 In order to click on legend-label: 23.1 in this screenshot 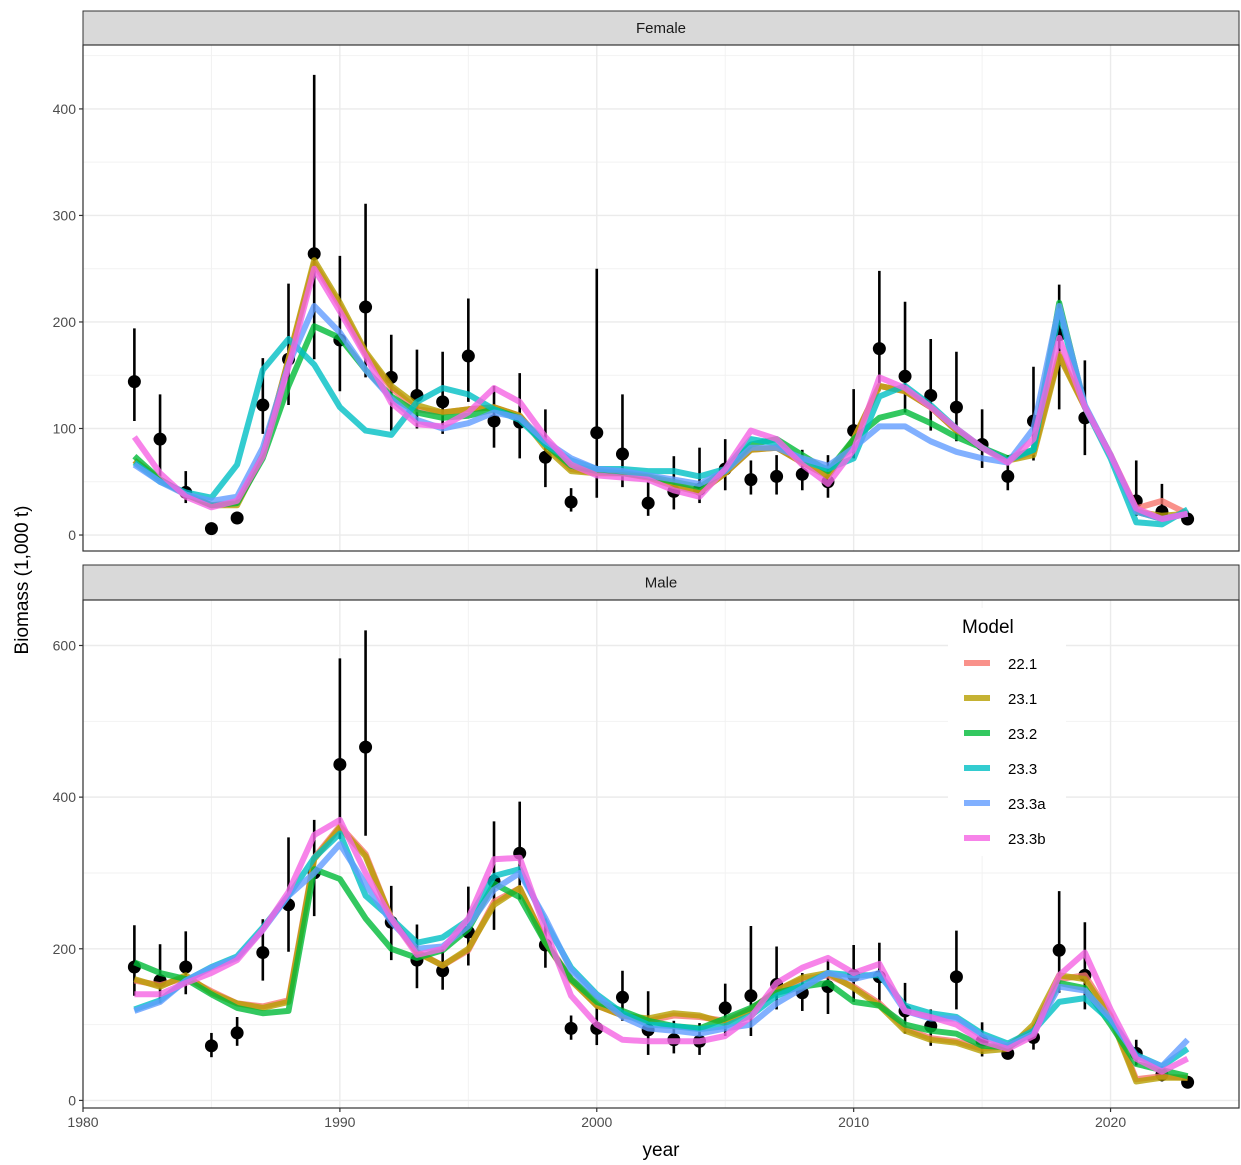, I will do `click(1022, 699)`.